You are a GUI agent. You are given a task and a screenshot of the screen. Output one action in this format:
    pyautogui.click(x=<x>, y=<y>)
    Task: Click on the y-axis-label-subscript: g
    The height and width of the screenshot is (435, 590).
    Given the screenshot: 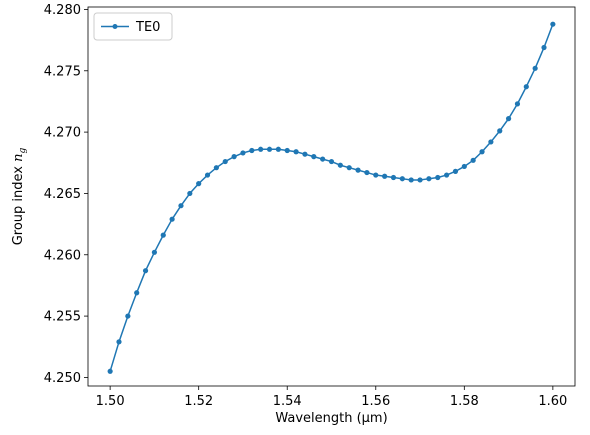 What is the action you would take?
    pyautogui.click(x=23, y=150)
    